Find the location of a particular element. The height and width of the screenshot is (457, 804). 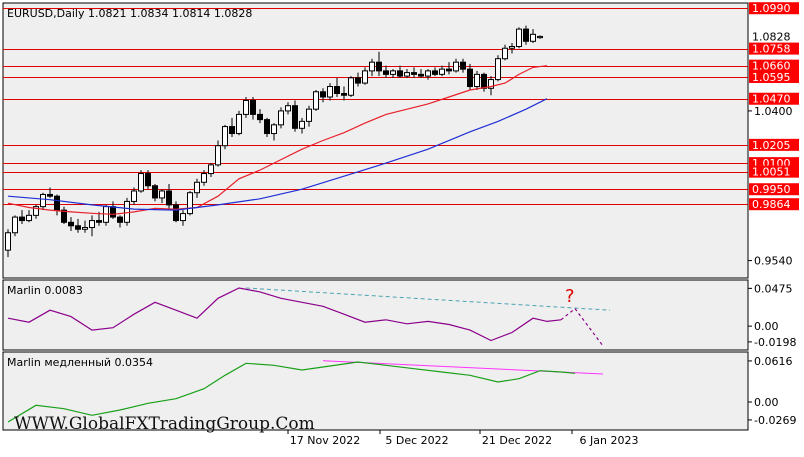

watermark: WWW.GlobalFXTradingGroup.Com is located at coordinates (164, 424).